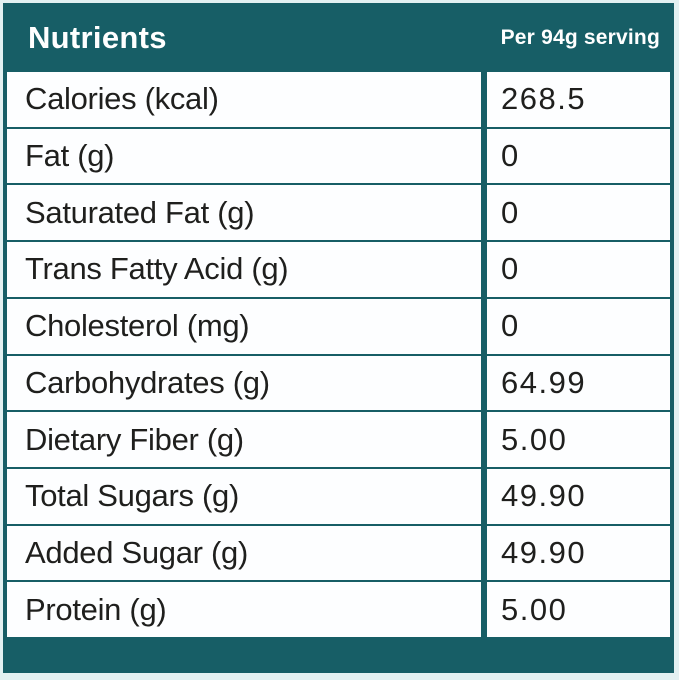  What do you see at coordinates (338, 440) in the screenshot?
I see `table-row: Dietary Fiber (g) 5.00` at bounding box center [338, 440].